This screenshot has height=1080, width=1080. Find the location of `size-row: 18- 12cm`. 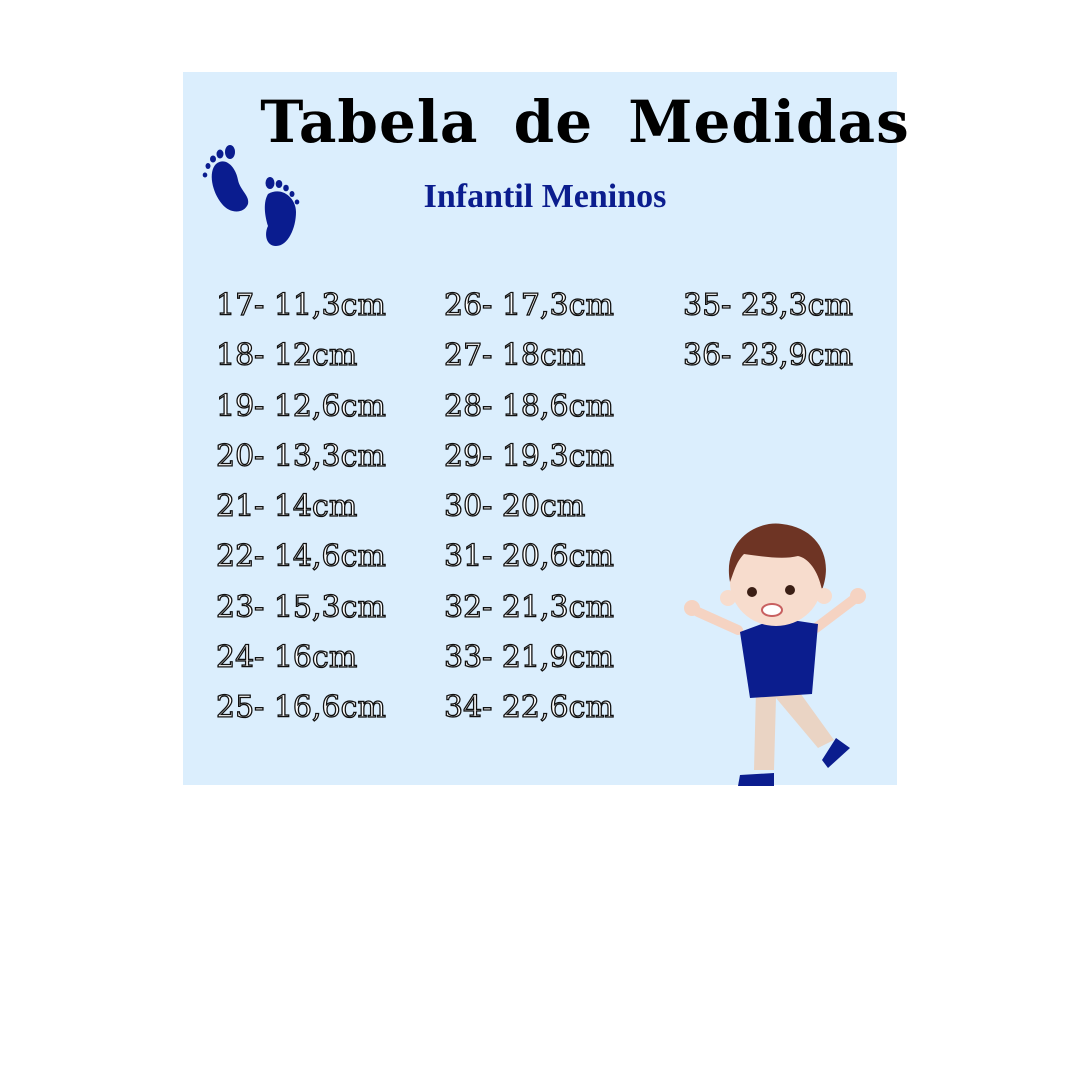

size-row: 18- 12cm is located at coordinates (286, 356).